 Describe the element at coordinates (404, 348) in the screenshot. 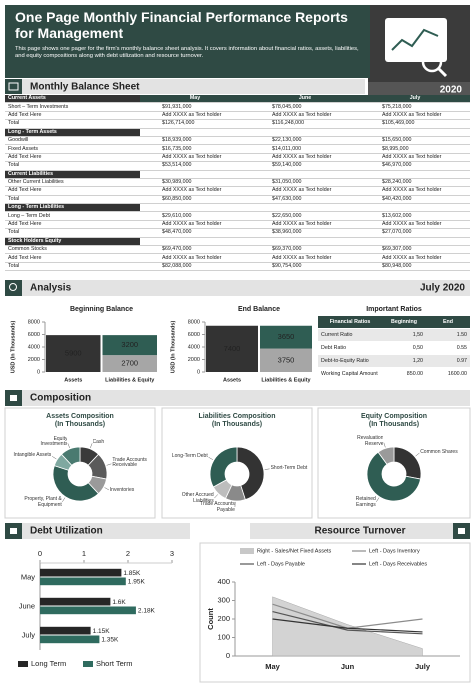

I see `table-value: 0,50` at that location.